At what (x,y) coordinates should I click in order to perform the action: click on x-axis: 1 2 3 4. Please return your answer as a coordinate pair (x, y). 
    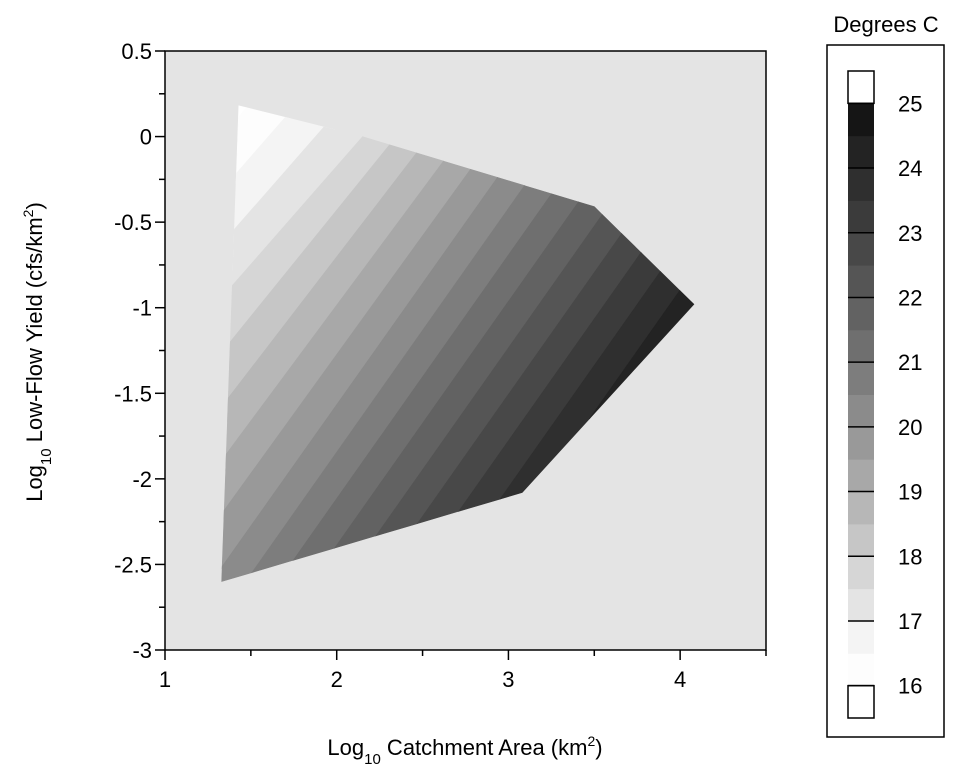
    Looking at the image, I should click on (463, 671).